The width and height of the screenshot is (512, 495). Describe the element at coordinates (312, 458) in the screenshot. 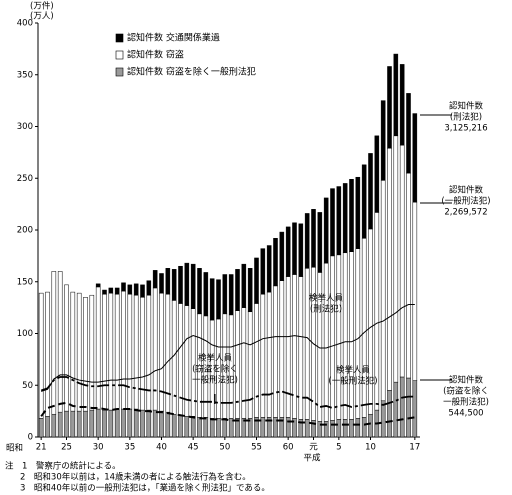

I see `era-label: 平成` at that location.